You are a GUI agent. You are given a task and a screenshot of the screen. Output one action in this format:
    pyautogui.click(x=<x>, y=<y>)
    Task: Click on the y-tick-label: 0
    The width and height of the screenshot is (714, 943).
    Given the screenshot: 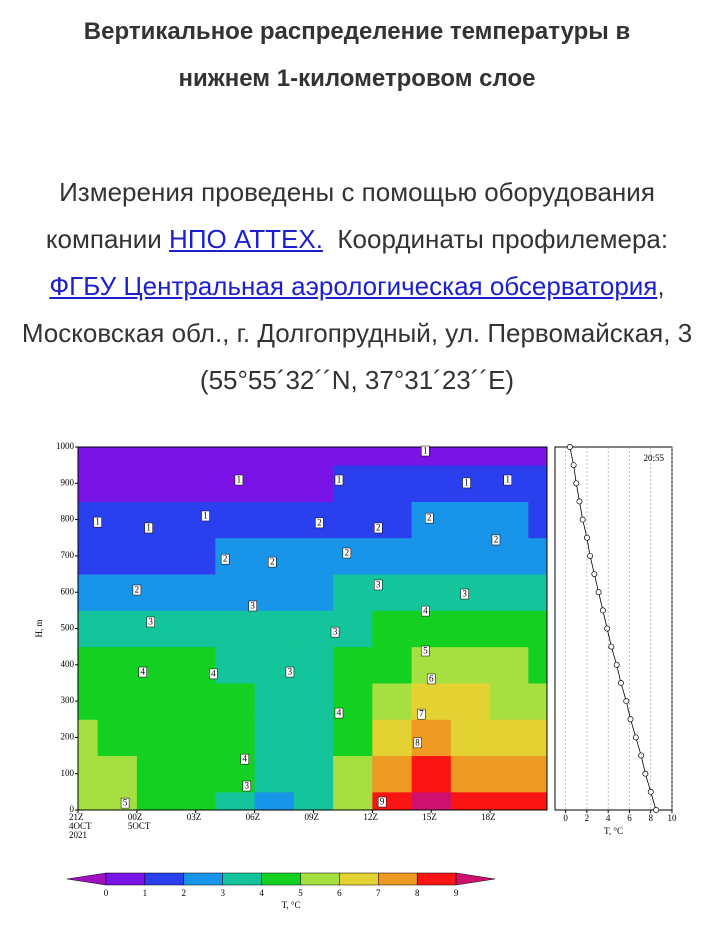 What is the action you would take?
    pyautogui.click(x=72, y=809)
    